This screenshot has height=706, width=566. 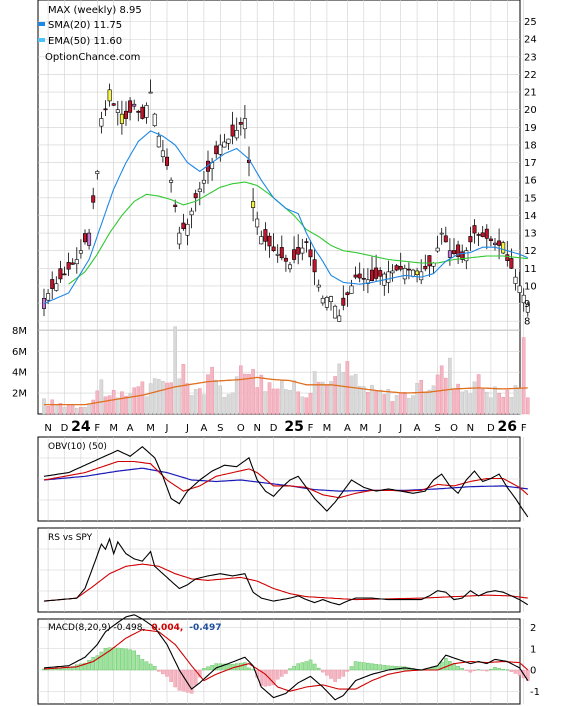 What do you see at coordinates (95, 10) in the screenshot?
I see `ticker-label: MAX (weekly) 8.95` at bounding box center [95, 10].